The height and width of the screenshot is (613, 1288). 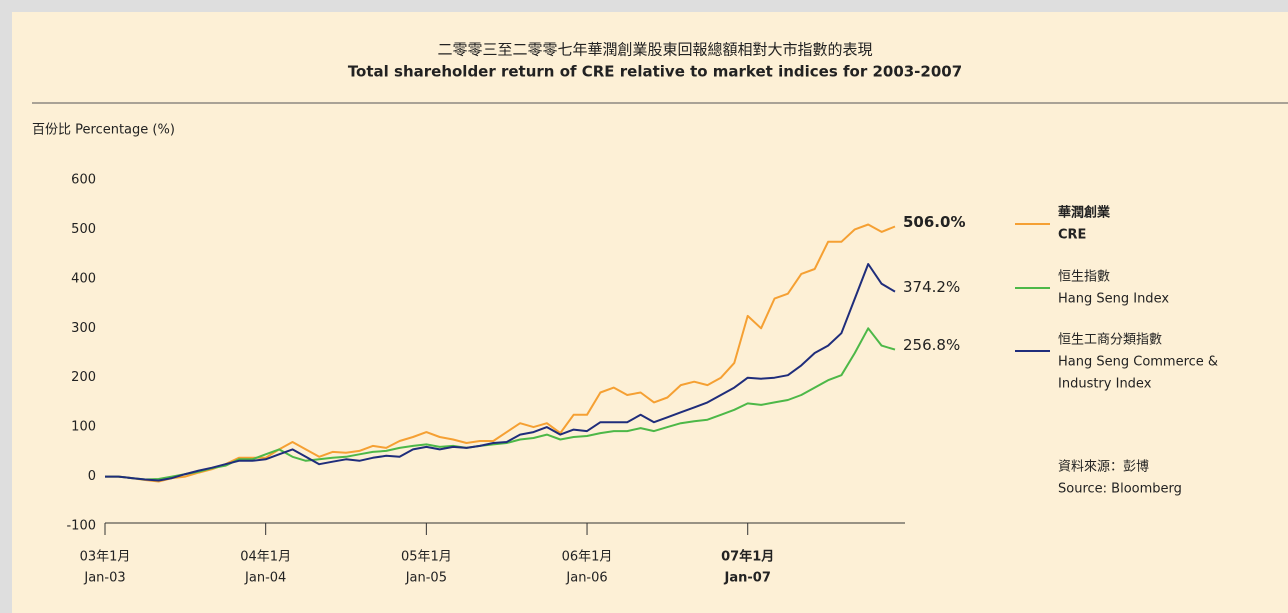 I want to click on y-tick-label: 500, so click(x=83, y=229).